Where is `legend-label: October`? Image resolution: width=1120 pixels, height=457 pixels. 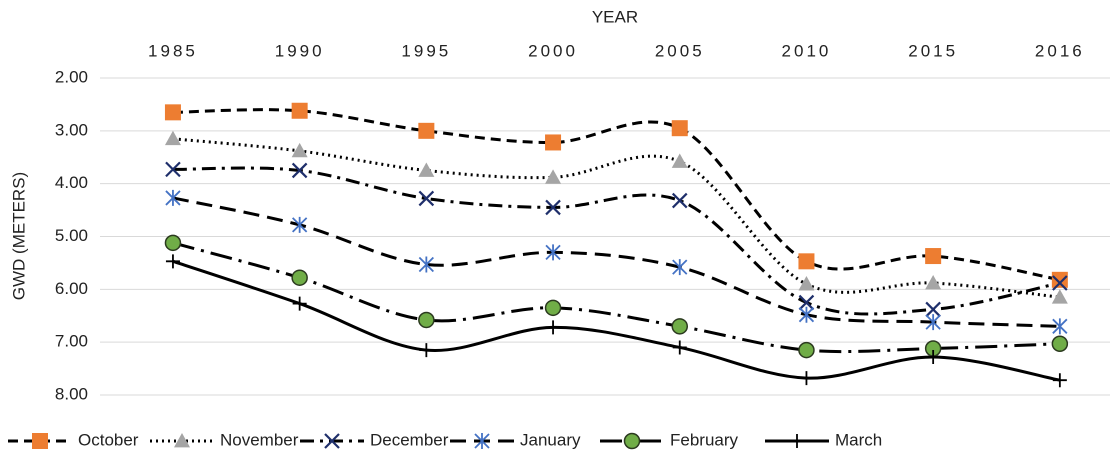 legend-label: October is located at coordinates (108, 439).